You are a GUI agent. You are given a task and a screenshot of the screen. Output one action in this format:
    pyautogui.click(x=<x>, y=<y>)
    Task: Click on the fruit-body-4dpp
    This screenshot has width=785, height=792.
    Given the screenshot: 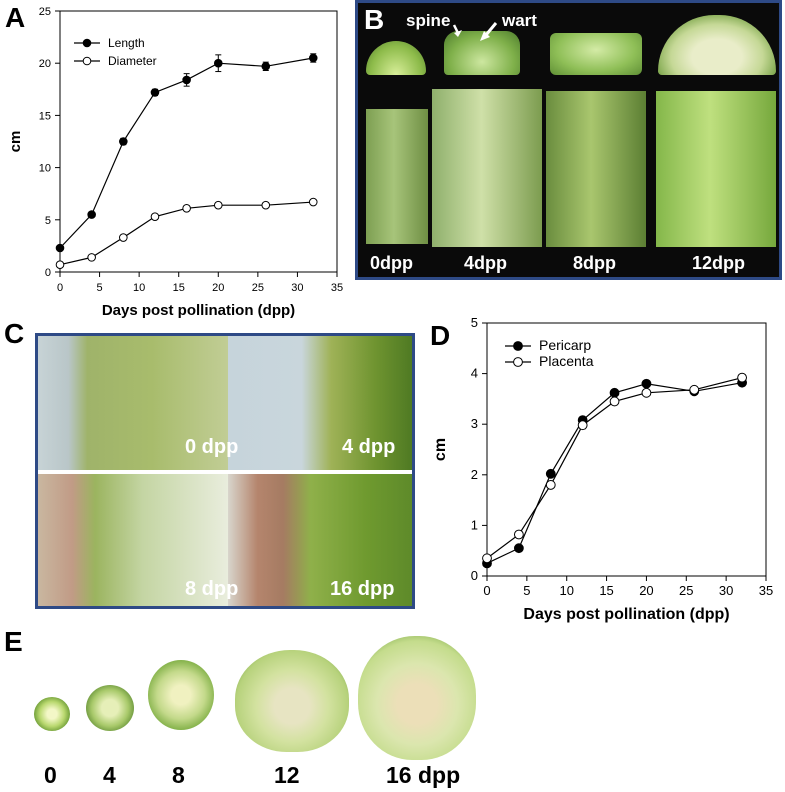 What is the action you would take?
    pyautogui.click(x=487, y=168)
    